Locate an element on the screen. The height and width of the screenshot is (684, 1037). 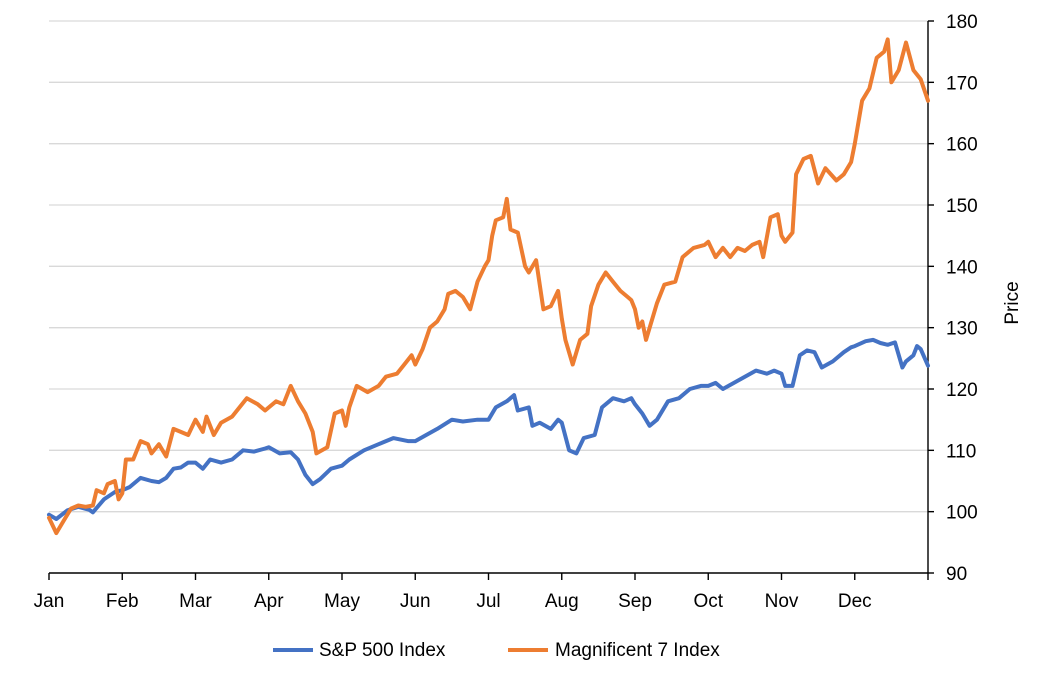
x-tick-label: Jul is located at coordinates (488, 601).